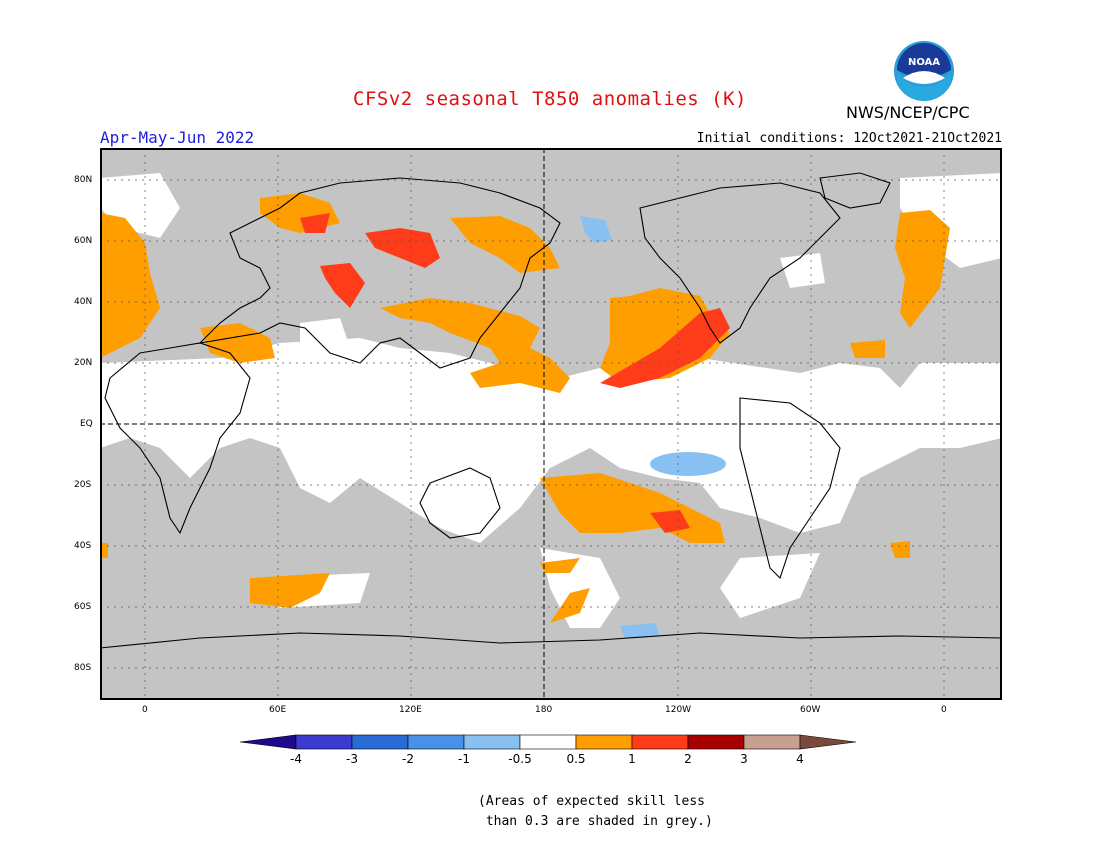 This screenshot has width=1100, height=850. I want to click on agency-label: NWS/NCEP/CPC, so click(908, 112).